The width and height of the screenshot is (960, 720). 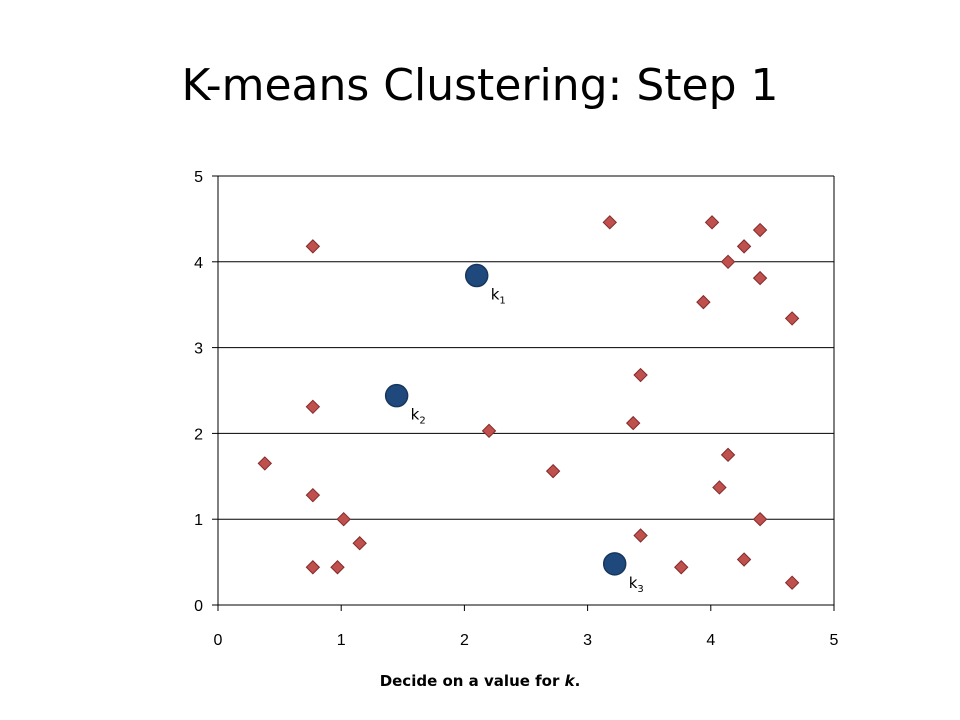 What do you see at coordinates (198, 434) in the screenshot?
I see `y-tick-label: 2` at bounding box center [198, 434].